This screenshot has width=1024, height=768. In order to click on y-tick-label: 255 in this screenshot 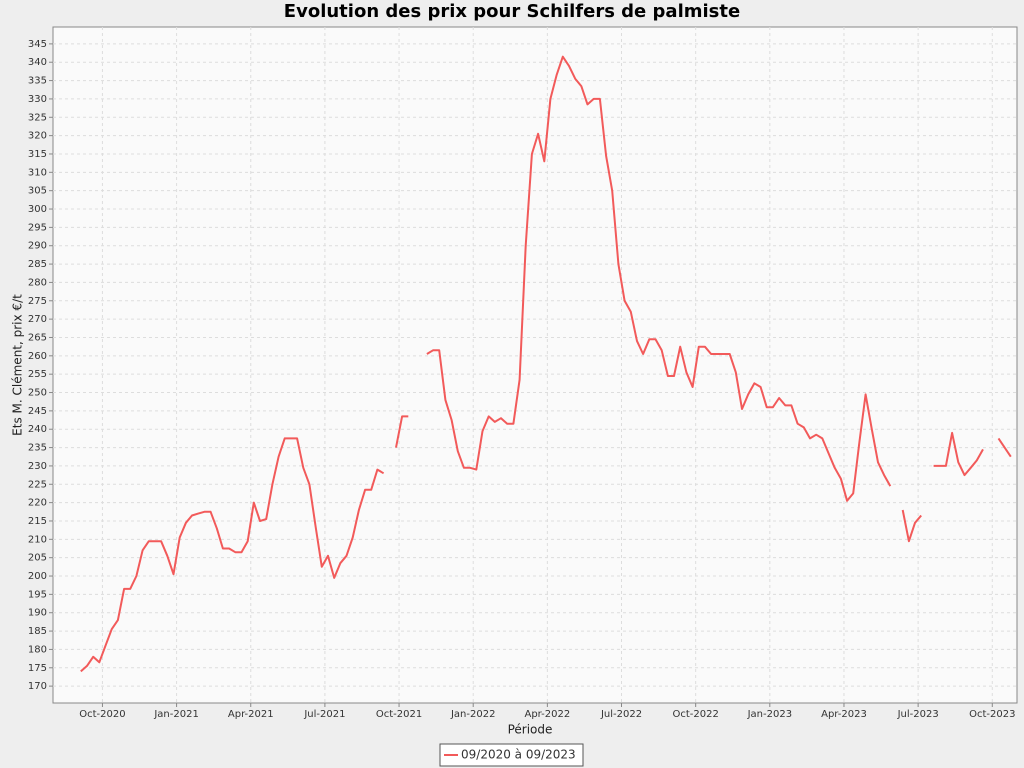, I will do `click(37, 374)`.